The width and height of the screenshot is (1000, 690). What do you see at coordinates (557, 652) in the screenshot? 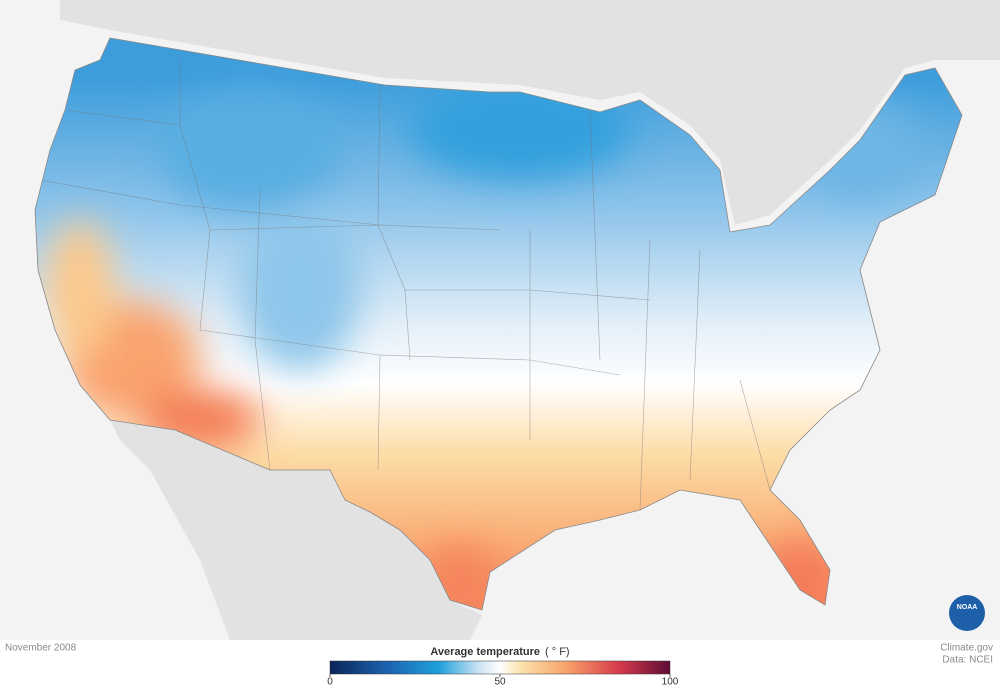
I see `legend-unit: ( ° F)` at bounding box center [557, 652].